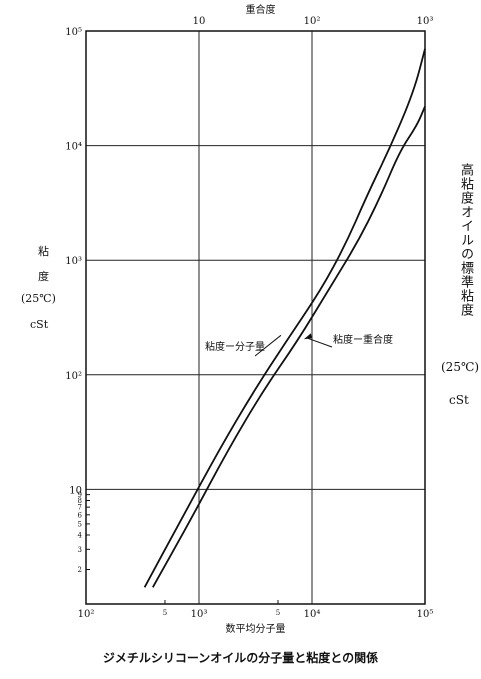 This screenshot has width=481, height=679. What do you see at coordinates (459, 400) in the screenshot?
I see `right-unit-2: cSt` at bounding box center [459, 400].